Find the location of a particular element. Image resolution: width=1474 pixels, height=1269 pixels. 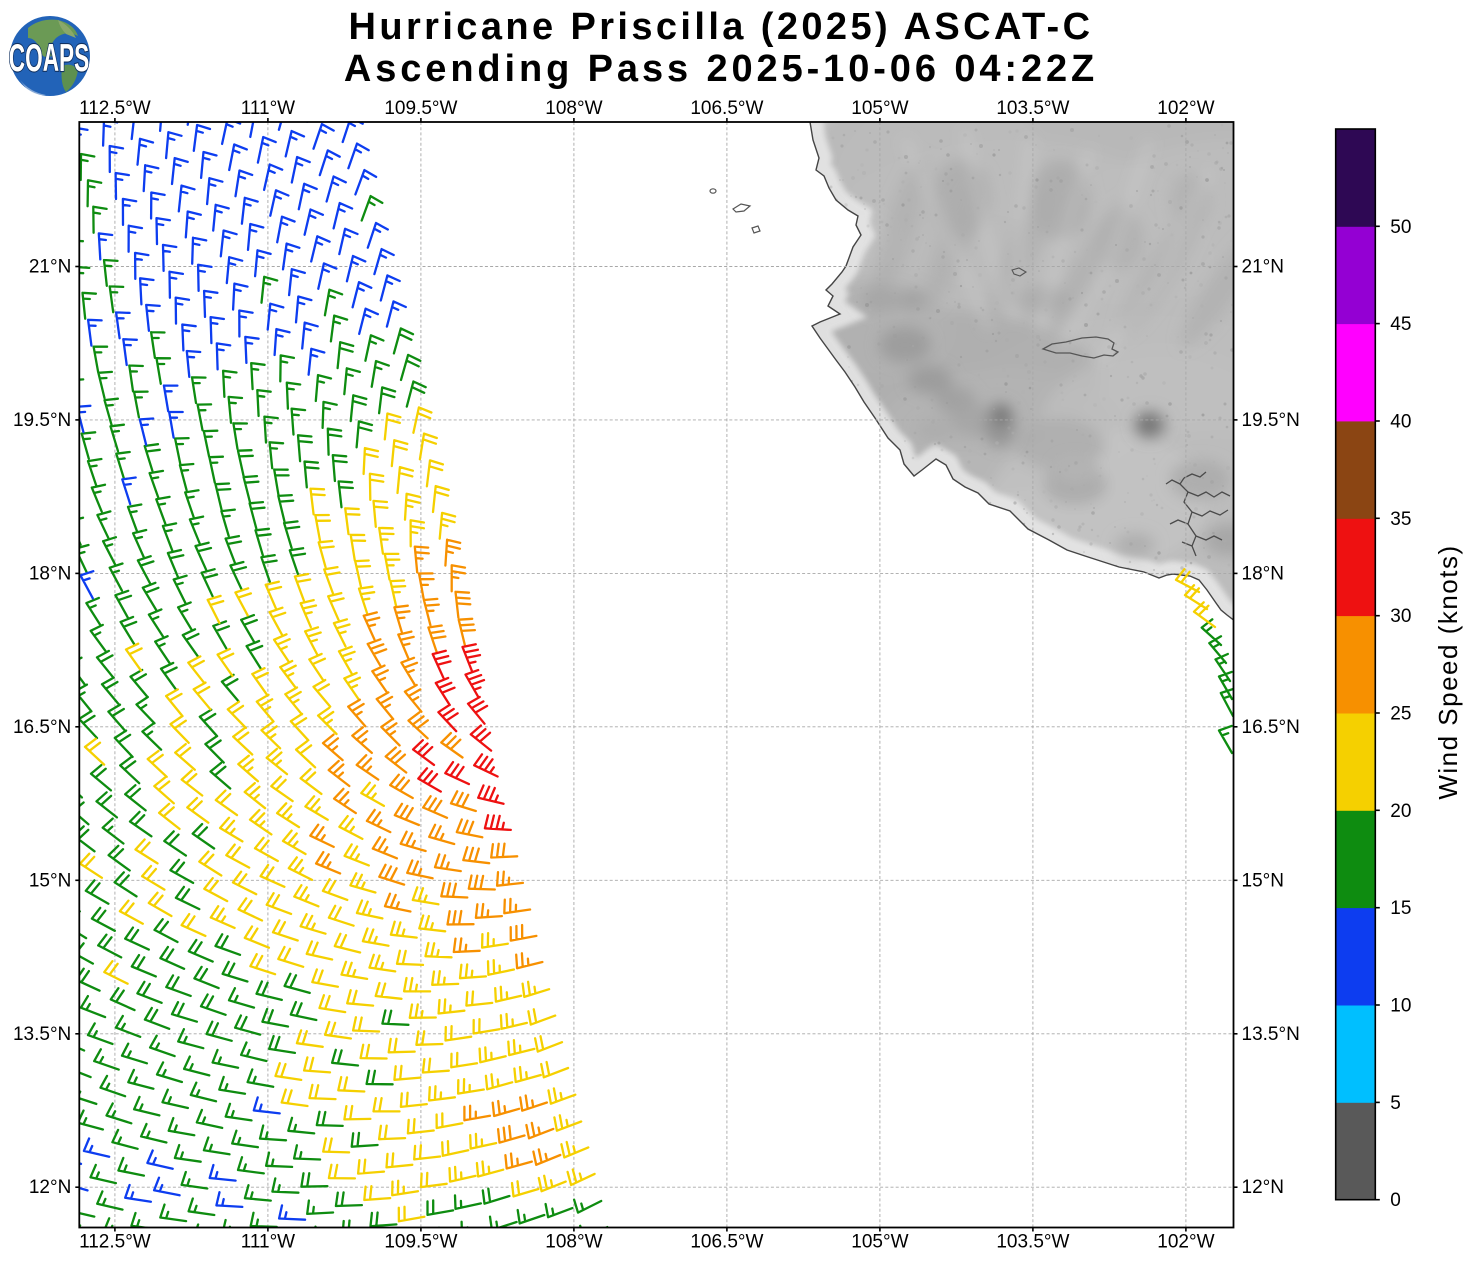

svg-text: 10 is located at coordinates (1400, 1006).